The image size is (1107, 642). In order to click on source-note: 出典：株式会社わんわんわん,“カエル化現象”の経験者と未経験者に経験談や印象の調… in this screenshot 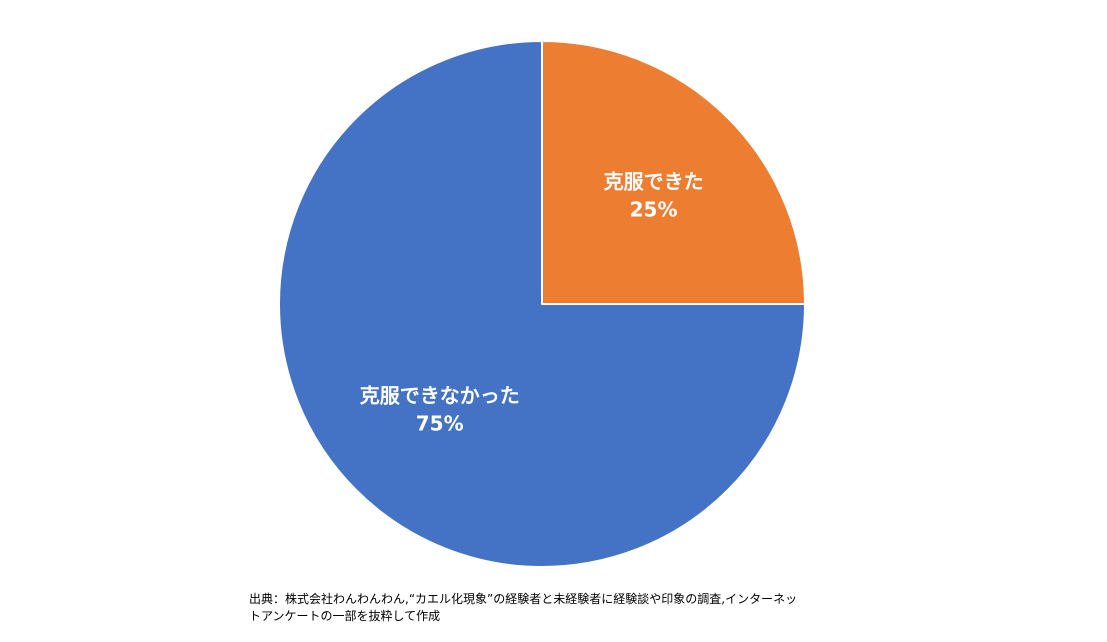, I will do `click(599, 608)`.